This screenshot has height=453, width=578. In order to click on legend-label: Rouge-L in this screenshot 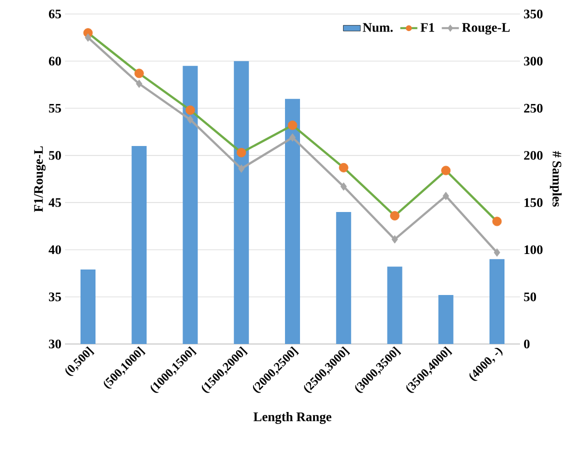, I will do `click(486, 29)`.